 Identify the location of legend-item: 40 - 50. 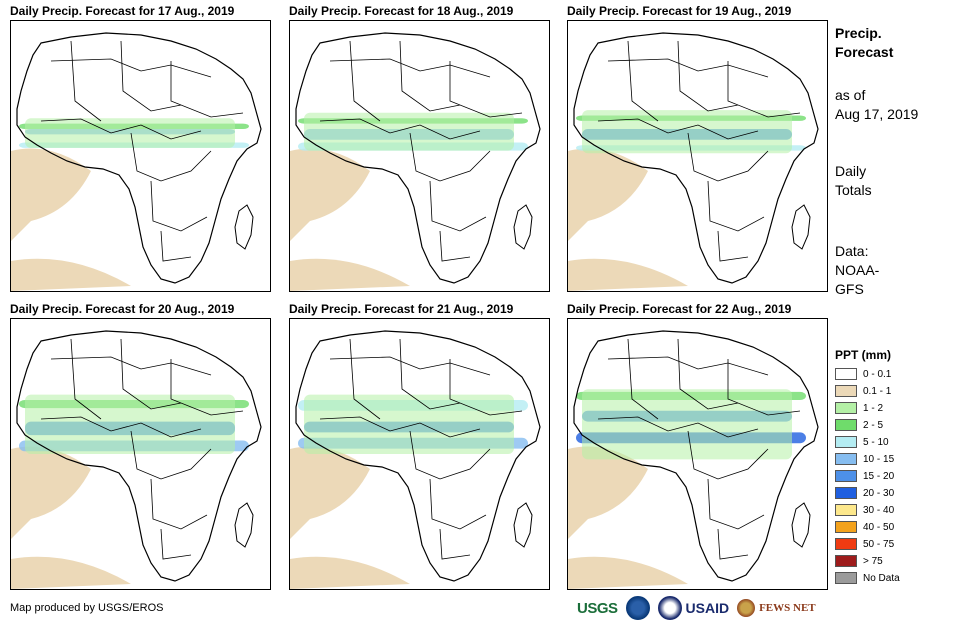
(864, 527).